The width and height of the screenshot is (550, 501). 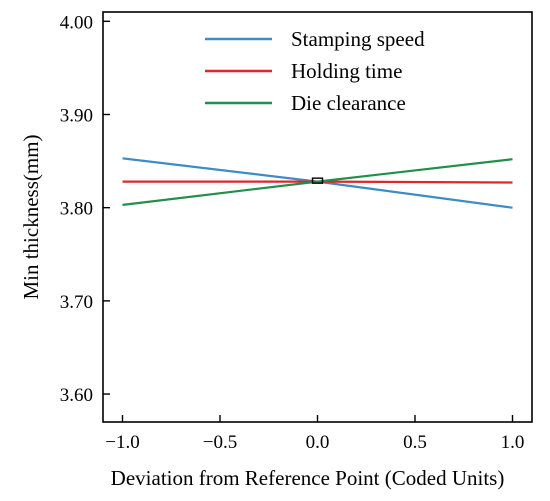 I want to click on y-tick-label: 4.00, so click(x=76, y=22).